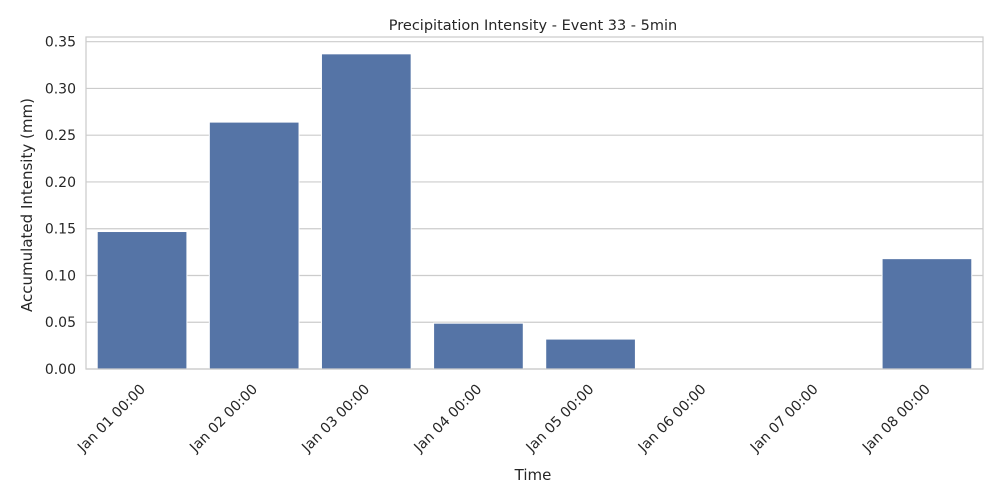 The image size is (1000, 504). Describe the element at coordinates (60, 206) in the screenshot. I see `y-tick-labels: 0.00 0.05 0.10 0.15 0.20 0.25 0.30 0.35` at that location.